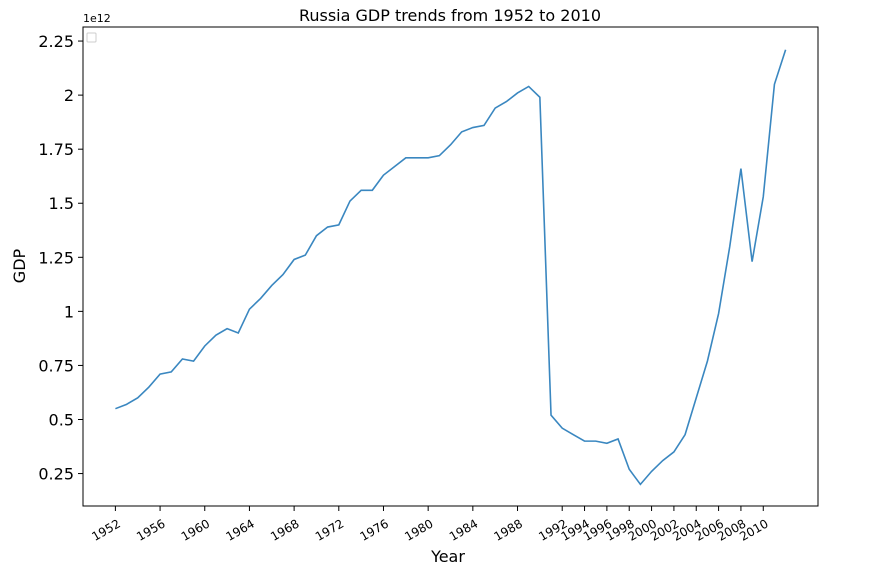  Describe the element at coordinates (61, 419) in the screenshot. I see `y-tick-label: 0.5` at that location.